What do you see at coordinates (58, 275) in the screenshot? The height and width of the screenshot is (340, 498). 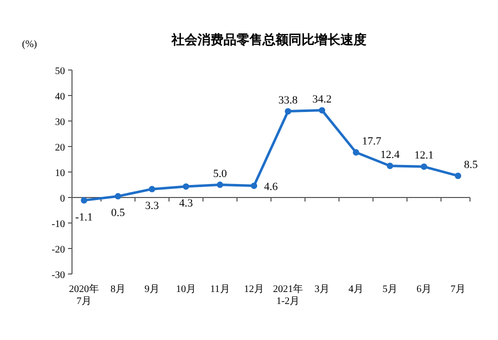 I see `y-tick-label: -30` at bounding box center [58, 275].